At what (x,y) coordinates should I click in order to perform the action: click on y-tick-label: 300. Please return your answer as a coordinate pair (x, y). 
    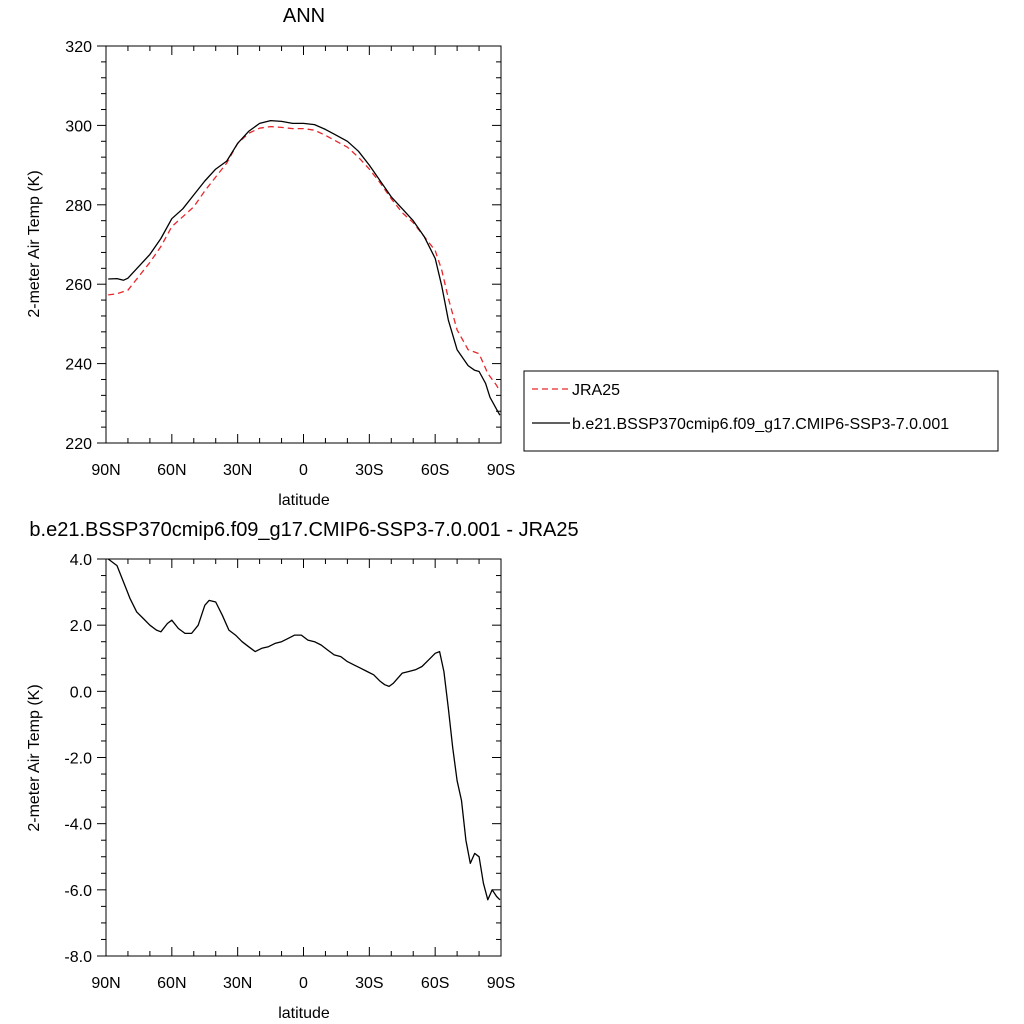
    Looking at the image, I should click on (78, 126).